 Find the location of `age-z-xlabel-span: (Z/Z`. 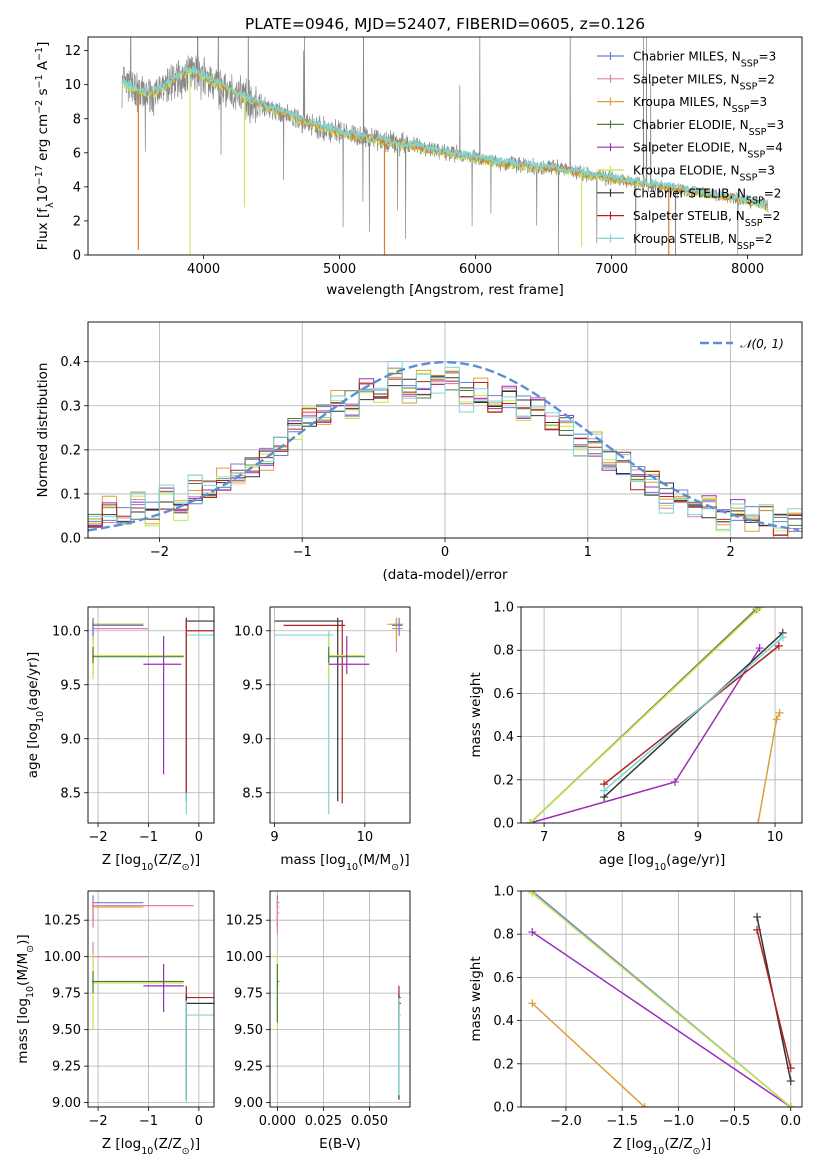

age-z-xlabel-span: (Z/Z is located at coordinates (167, 860).